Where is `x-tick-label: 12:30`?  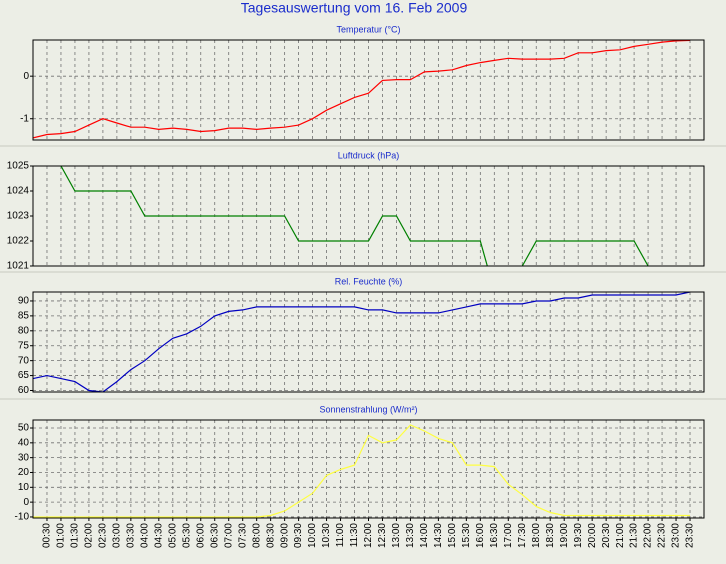 x-tick-label: 12:30 is located at coordinates (382, 535).